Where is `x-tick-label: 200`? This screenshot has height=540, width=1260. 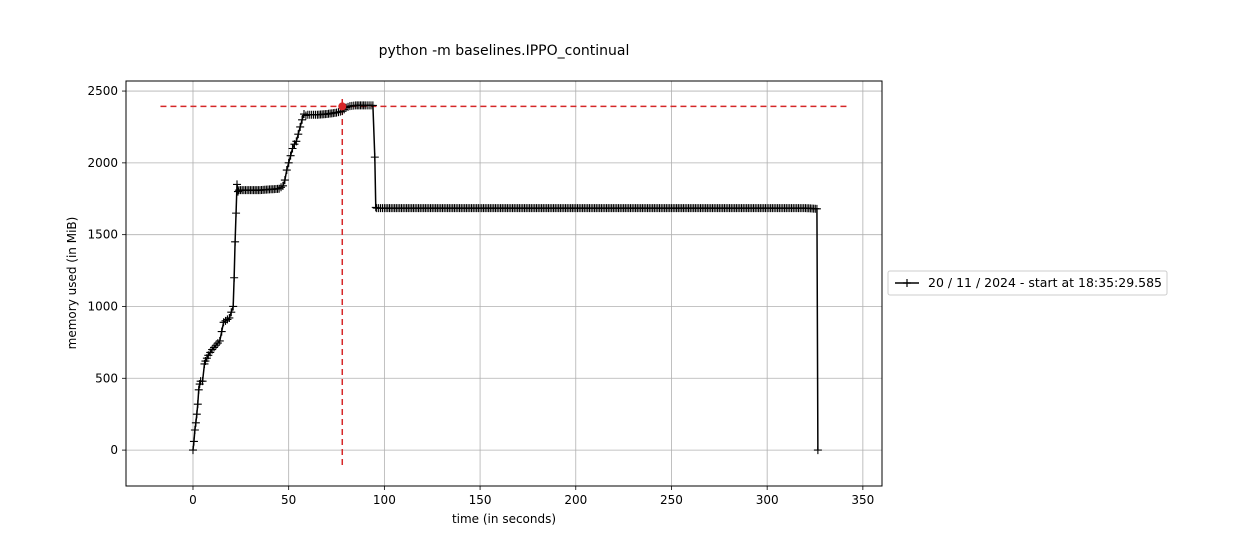
x-tick-label: 200 is located at coordinates (575, 500).